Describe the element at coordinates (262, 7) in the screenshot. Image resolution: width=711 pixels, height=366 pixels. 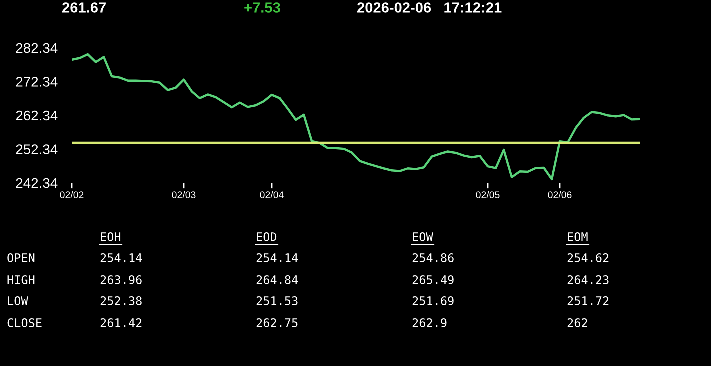
I see `text: +7.53` at that location.